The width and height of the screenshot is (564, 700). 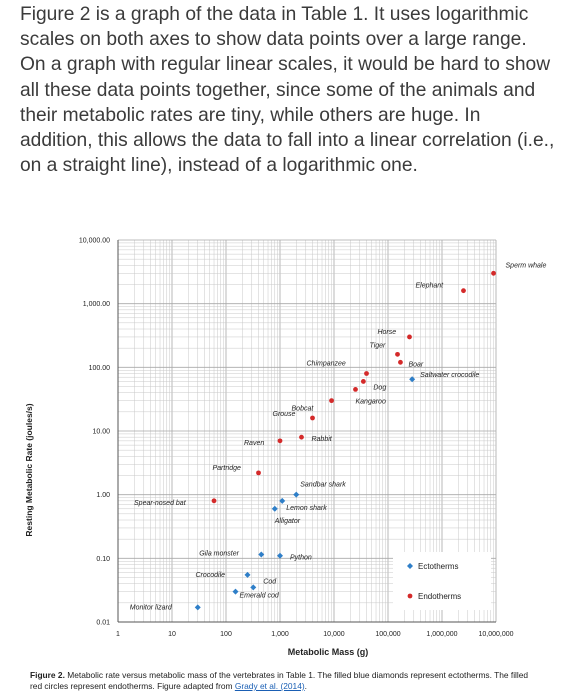 What do you see at coordinates (219, 553) in the screenshot?
I see `point-label: Gila monster` at bounding box center [219, 553].